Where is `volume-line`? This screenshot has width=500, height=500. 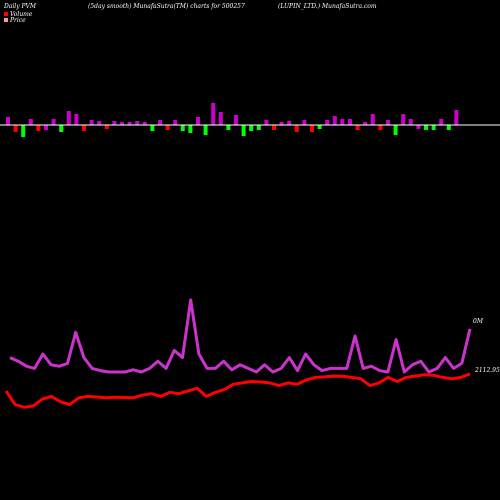
volume-line is located at coordinates (240, 336).